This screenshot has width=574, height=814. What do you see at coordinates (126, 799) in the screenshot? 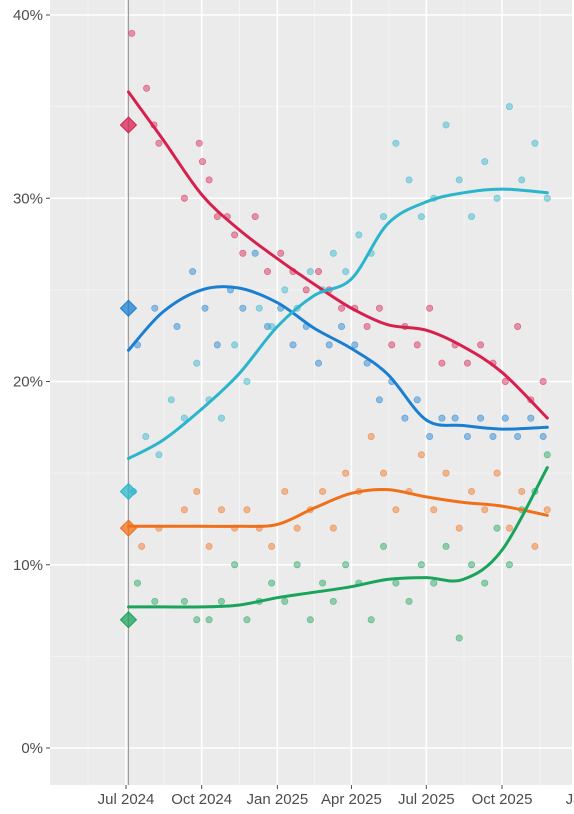
I see `x-tick-label: Jul 2024` at bounding box center [126, 799].